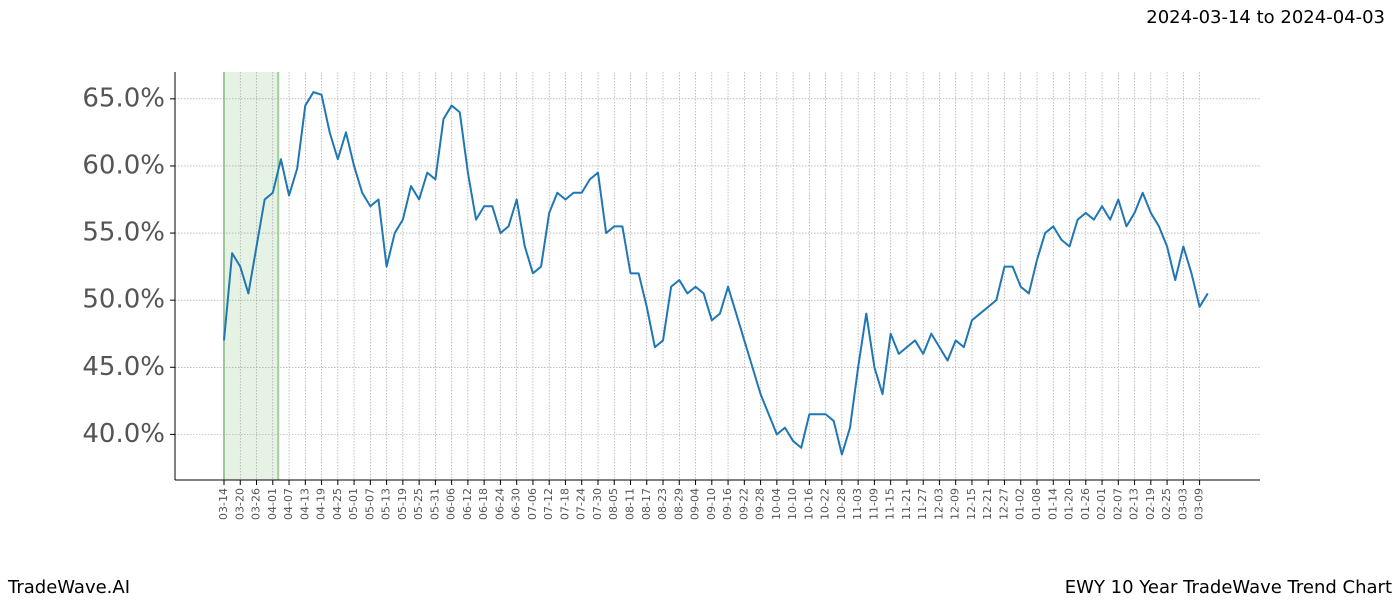  I want to click on x-tick-label: 02-19, so click(1150, 504).